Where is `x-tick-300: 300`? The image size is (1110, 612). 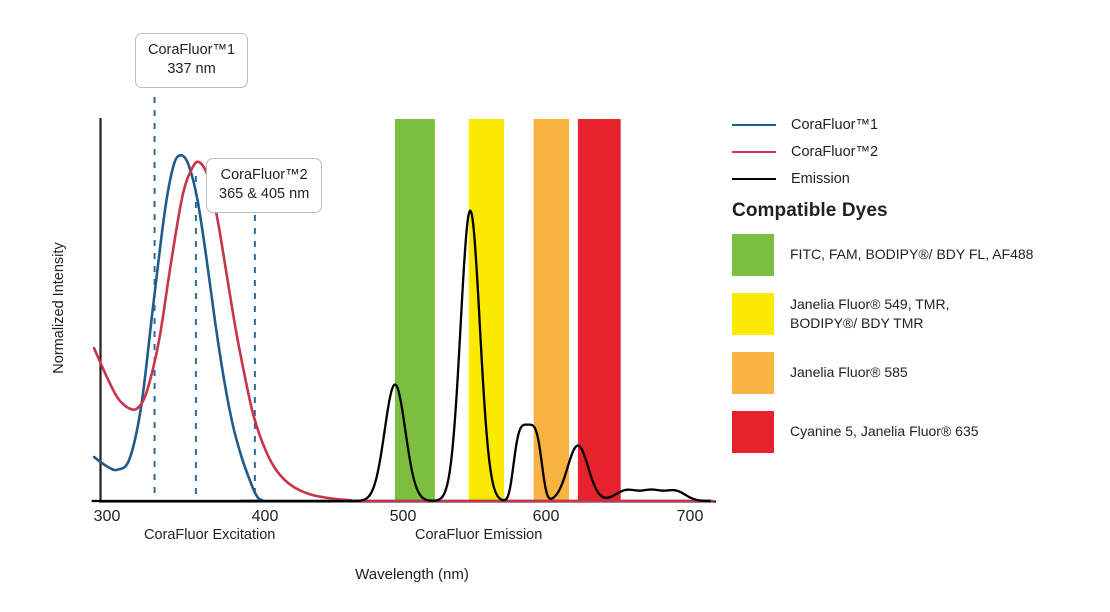 x-tick-300: 300 is located at coordinates (107, 516).